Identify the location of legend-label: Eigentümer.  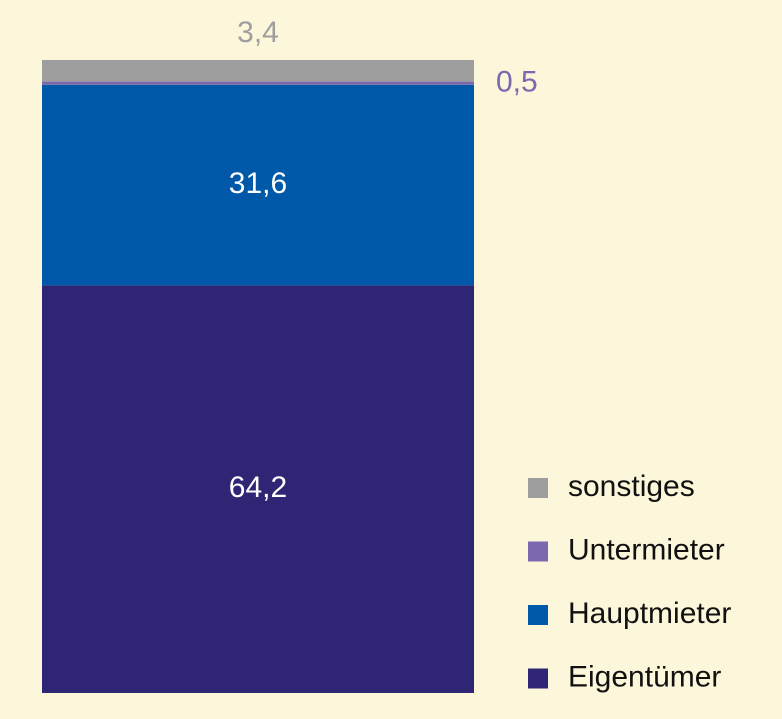
(644, 676).